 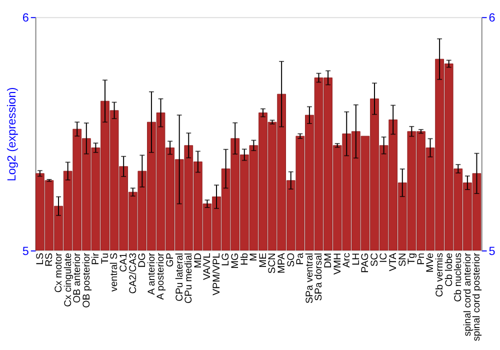 What do you see at coordinates (161, 276) in the screenshot?
I see `x-tick-label: A posterior` at bounding box center [161, 276].